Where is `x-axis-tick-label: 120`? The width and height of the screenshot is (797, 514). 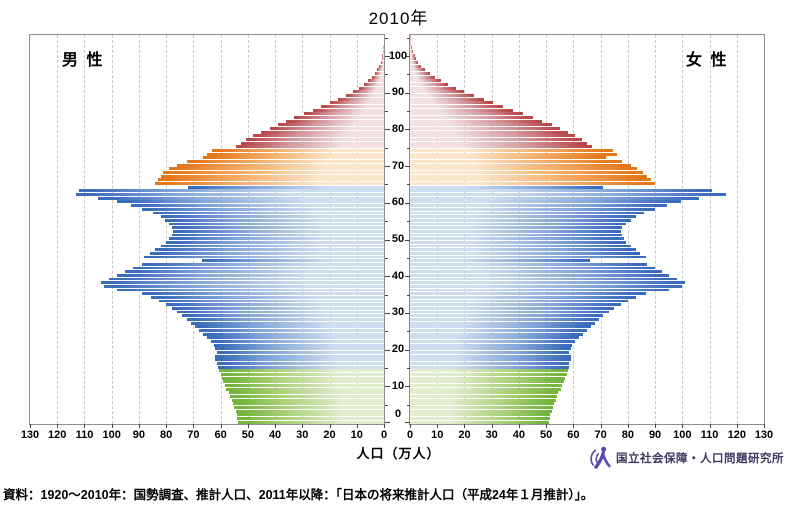
x-axis-tick-label: 120 is located at coordinates (57, 435).